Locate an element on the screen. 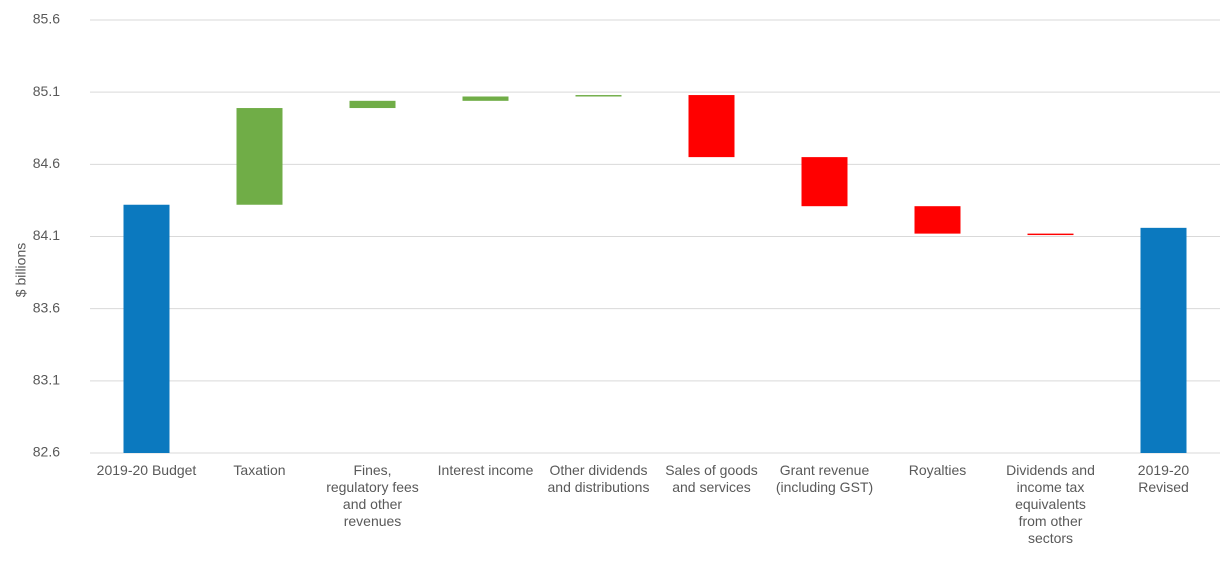 Image resolution: width=1228 pixels, height=568 pixels. x-tick-label: Other dividends and distributions is located at coordinates (599, 478).